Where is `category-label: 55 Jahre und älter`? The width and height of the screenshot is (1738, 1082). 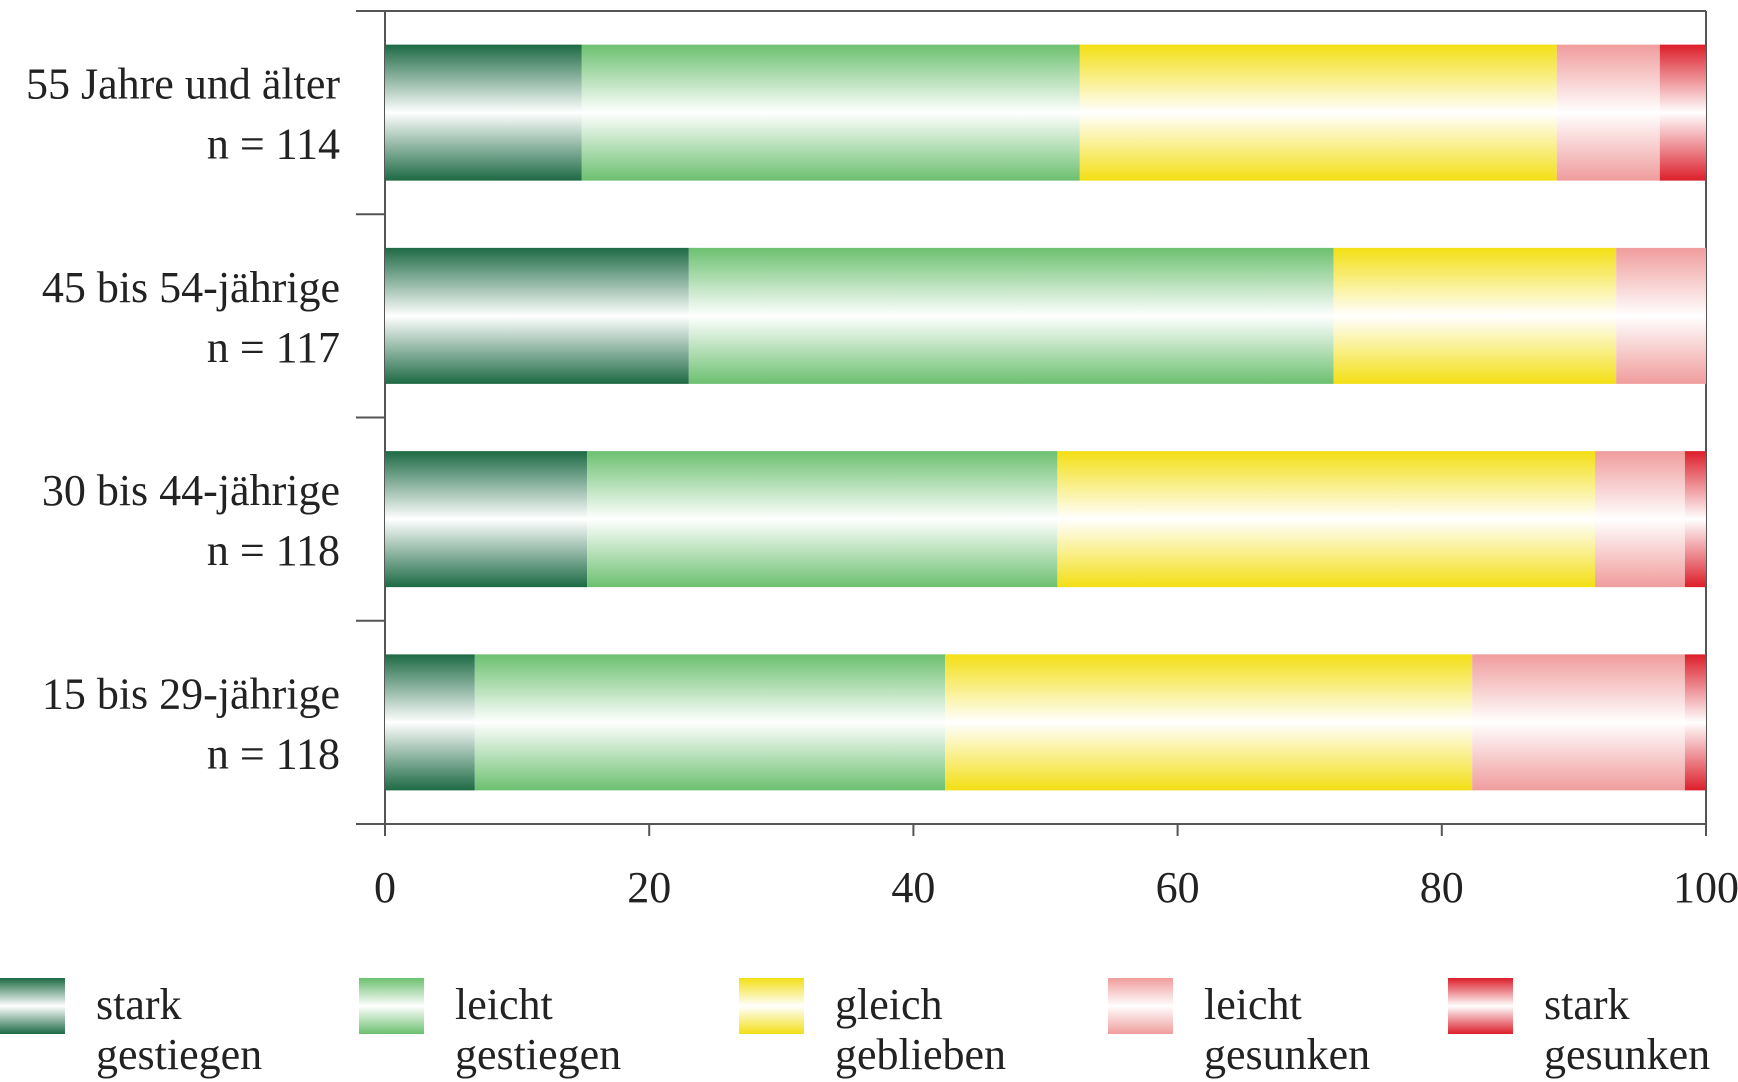 category-label: 55 Jahre und älter is located at coordinates (183, 84).